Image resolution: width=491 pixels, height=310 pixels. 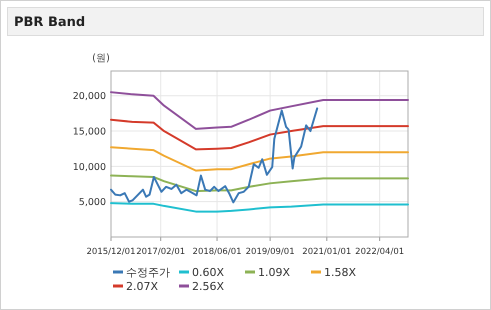 I want to click on legend-label: 2.56X, so click(x=208, y=286).